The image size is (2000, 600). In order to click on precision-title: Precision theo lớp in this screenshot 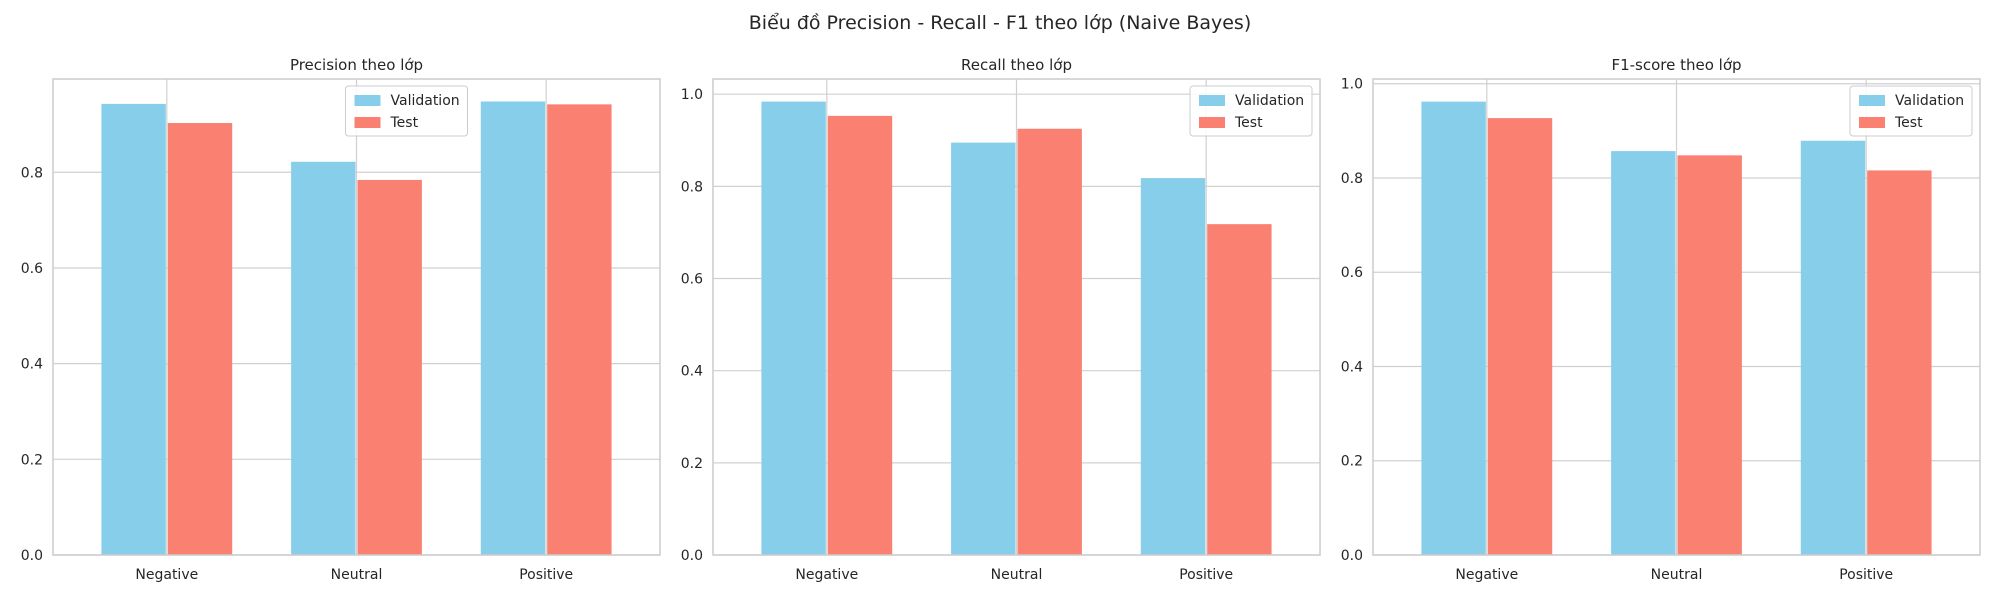, I will do `click(356, 65)`.